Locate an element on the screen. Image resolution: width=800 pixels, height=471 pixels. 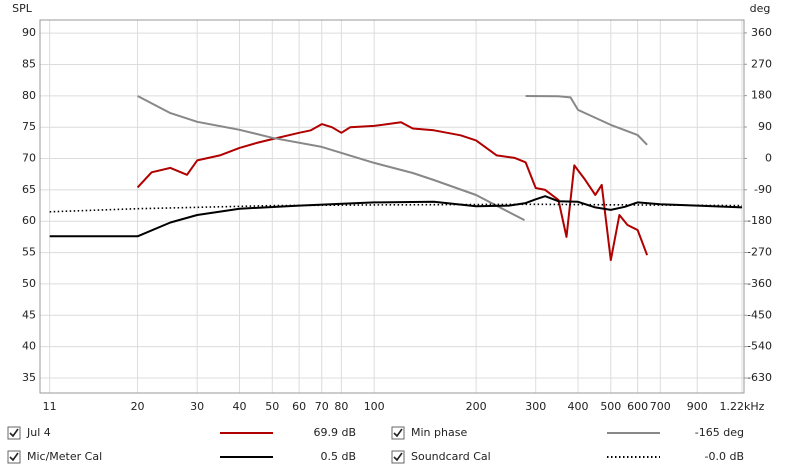
x-tick-label: 80 is located at coordinates (341, 406).